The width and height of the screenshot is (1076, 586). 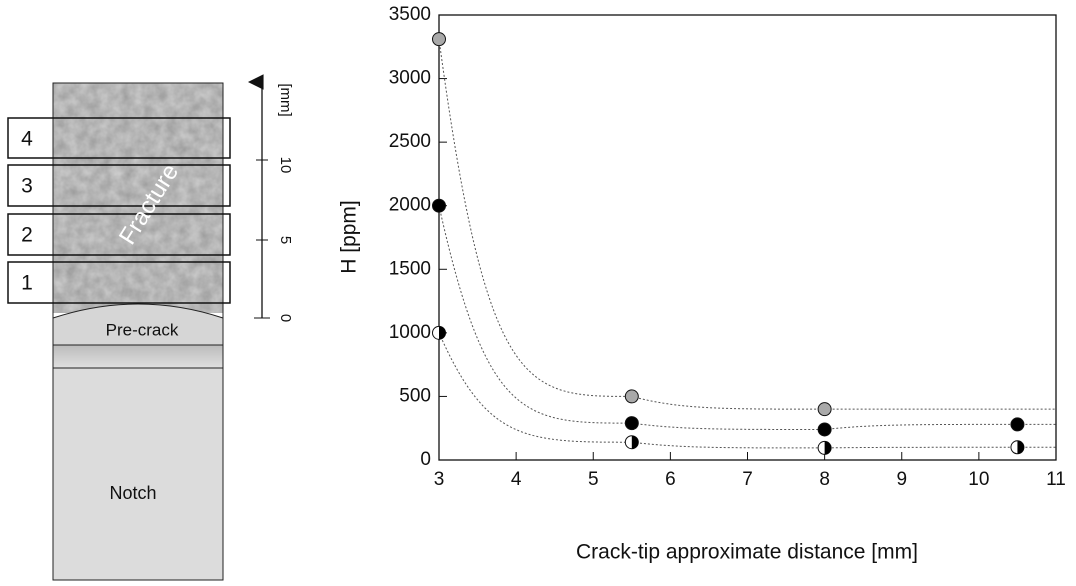 What do you see at coordinates (349, 237) in the screenshot?
I see `y-axis-title: H [ppm]` at bounding box center [349, 237].